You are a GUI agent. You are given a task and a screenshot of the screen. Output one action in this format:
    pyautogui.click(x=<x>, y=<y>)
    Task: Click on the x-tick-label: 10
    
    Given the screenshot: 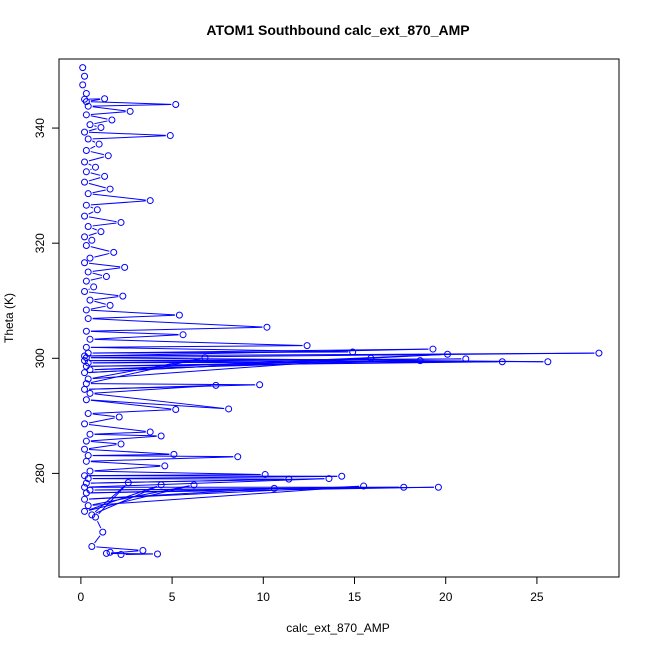 What is the action you would take?
    pyautogui.click(x=264, y=597)
    